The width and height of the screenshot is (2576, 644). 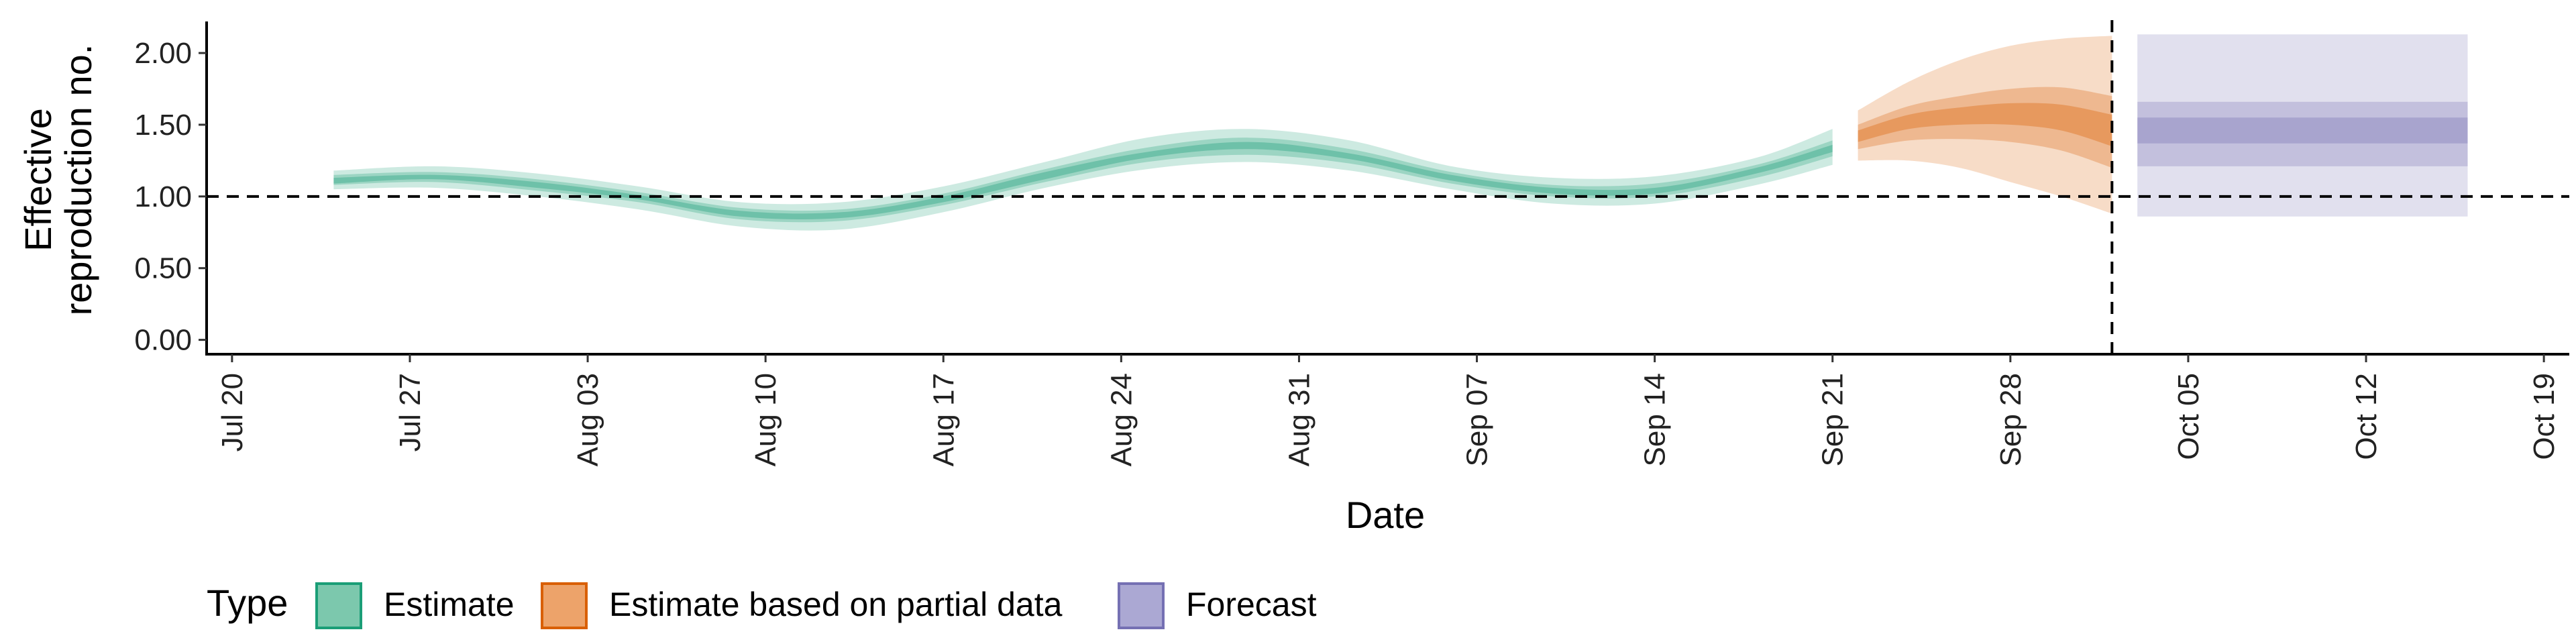 I want to click on x-tick-label: Oct 05, so click(x=2188, y=416).